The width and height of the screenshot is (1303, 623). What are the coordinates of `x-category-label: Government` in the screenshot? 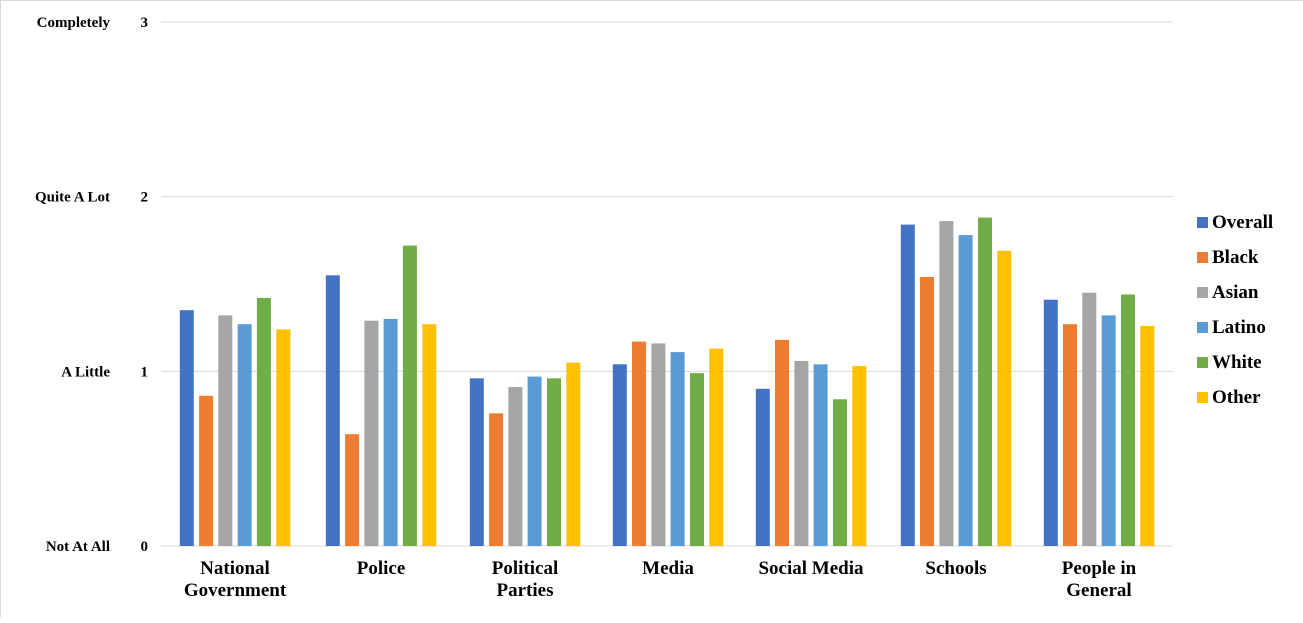 It's located at (235, 590).